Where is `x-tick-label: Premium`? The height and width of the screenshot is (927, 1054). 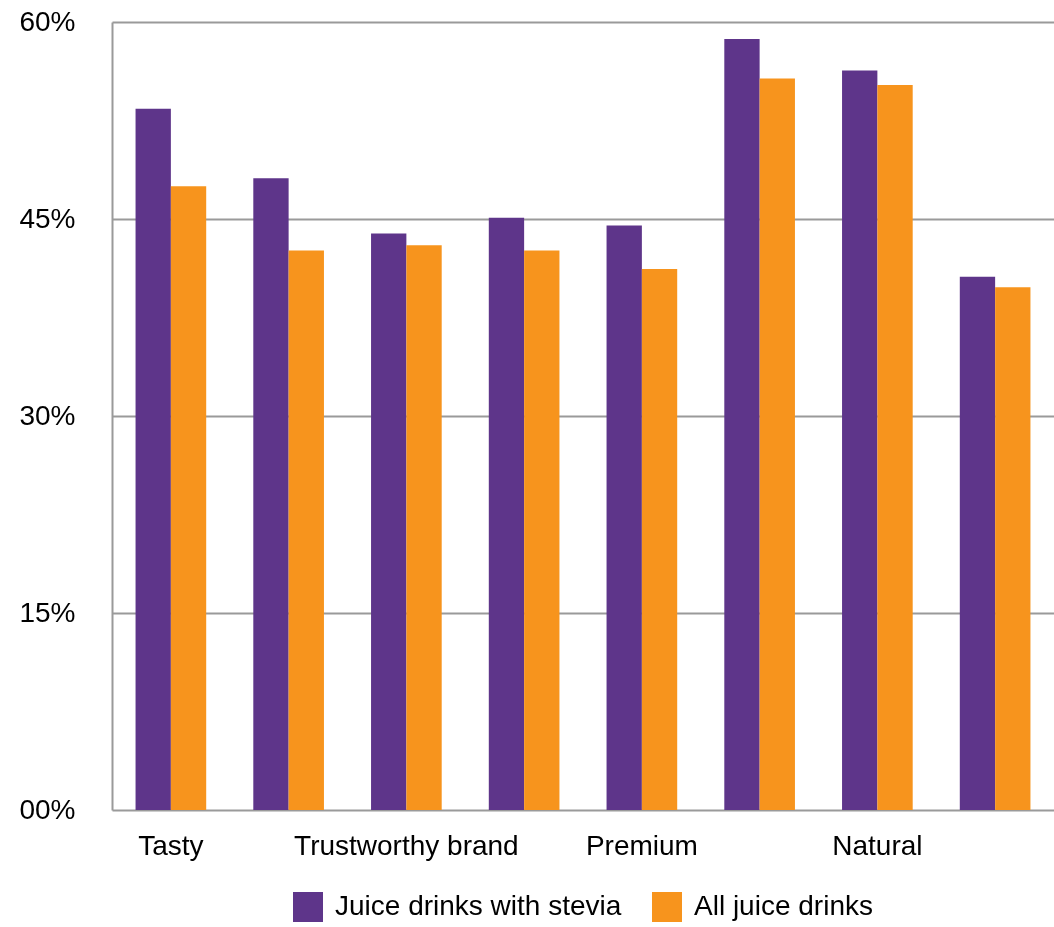
x-tick-label: Premium is located at coordinates (641, 845).